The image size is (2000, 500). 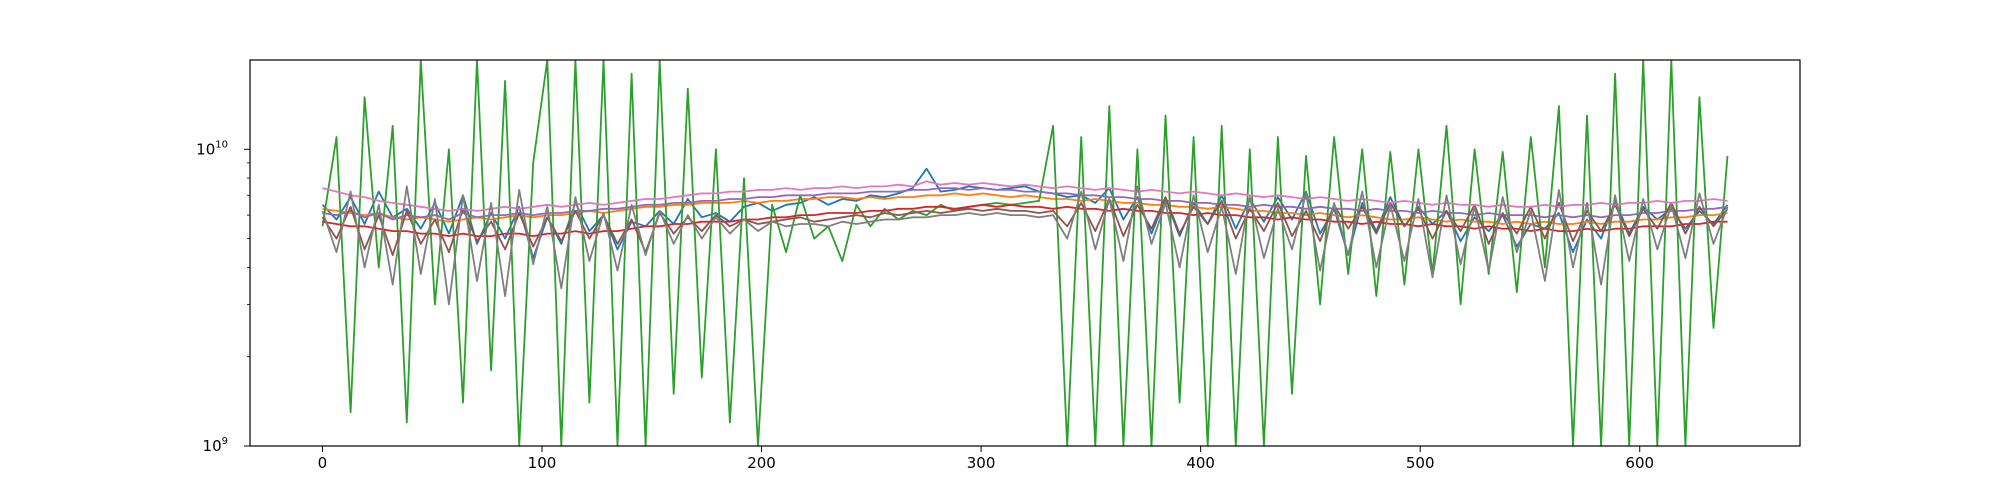 What do you see at coordinates (221, 144) in the screenshot?
I see `y-tick-exponent: 10` at bounding box center [221, 144].